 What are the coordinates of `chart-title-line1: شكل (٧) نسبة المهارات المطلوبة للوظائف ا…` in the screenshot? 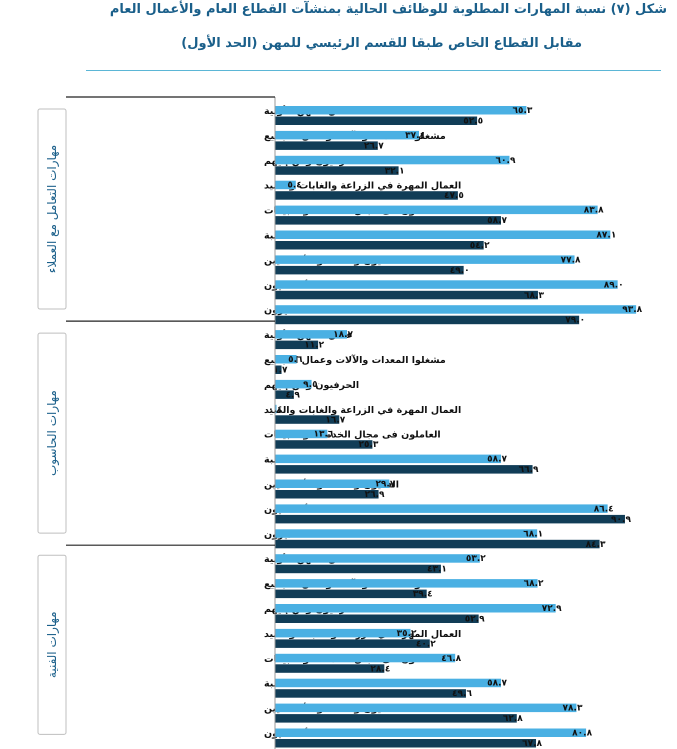 It's located at (388, 9).